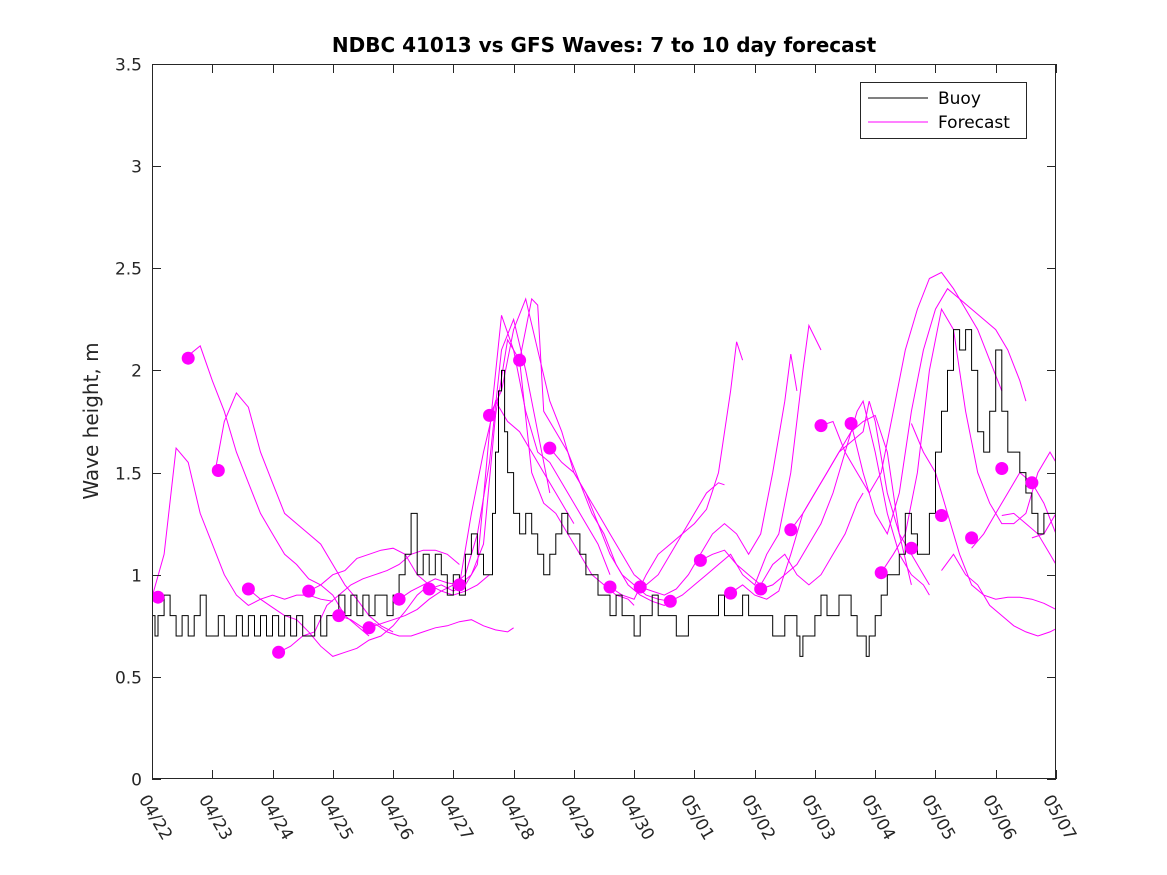 The height and width of the screenshot is (875, 1167). What do you see at coordinates (136, 577) in the screenshot?
I see `y-tick-label: 1` at bounding box center [136, 577].